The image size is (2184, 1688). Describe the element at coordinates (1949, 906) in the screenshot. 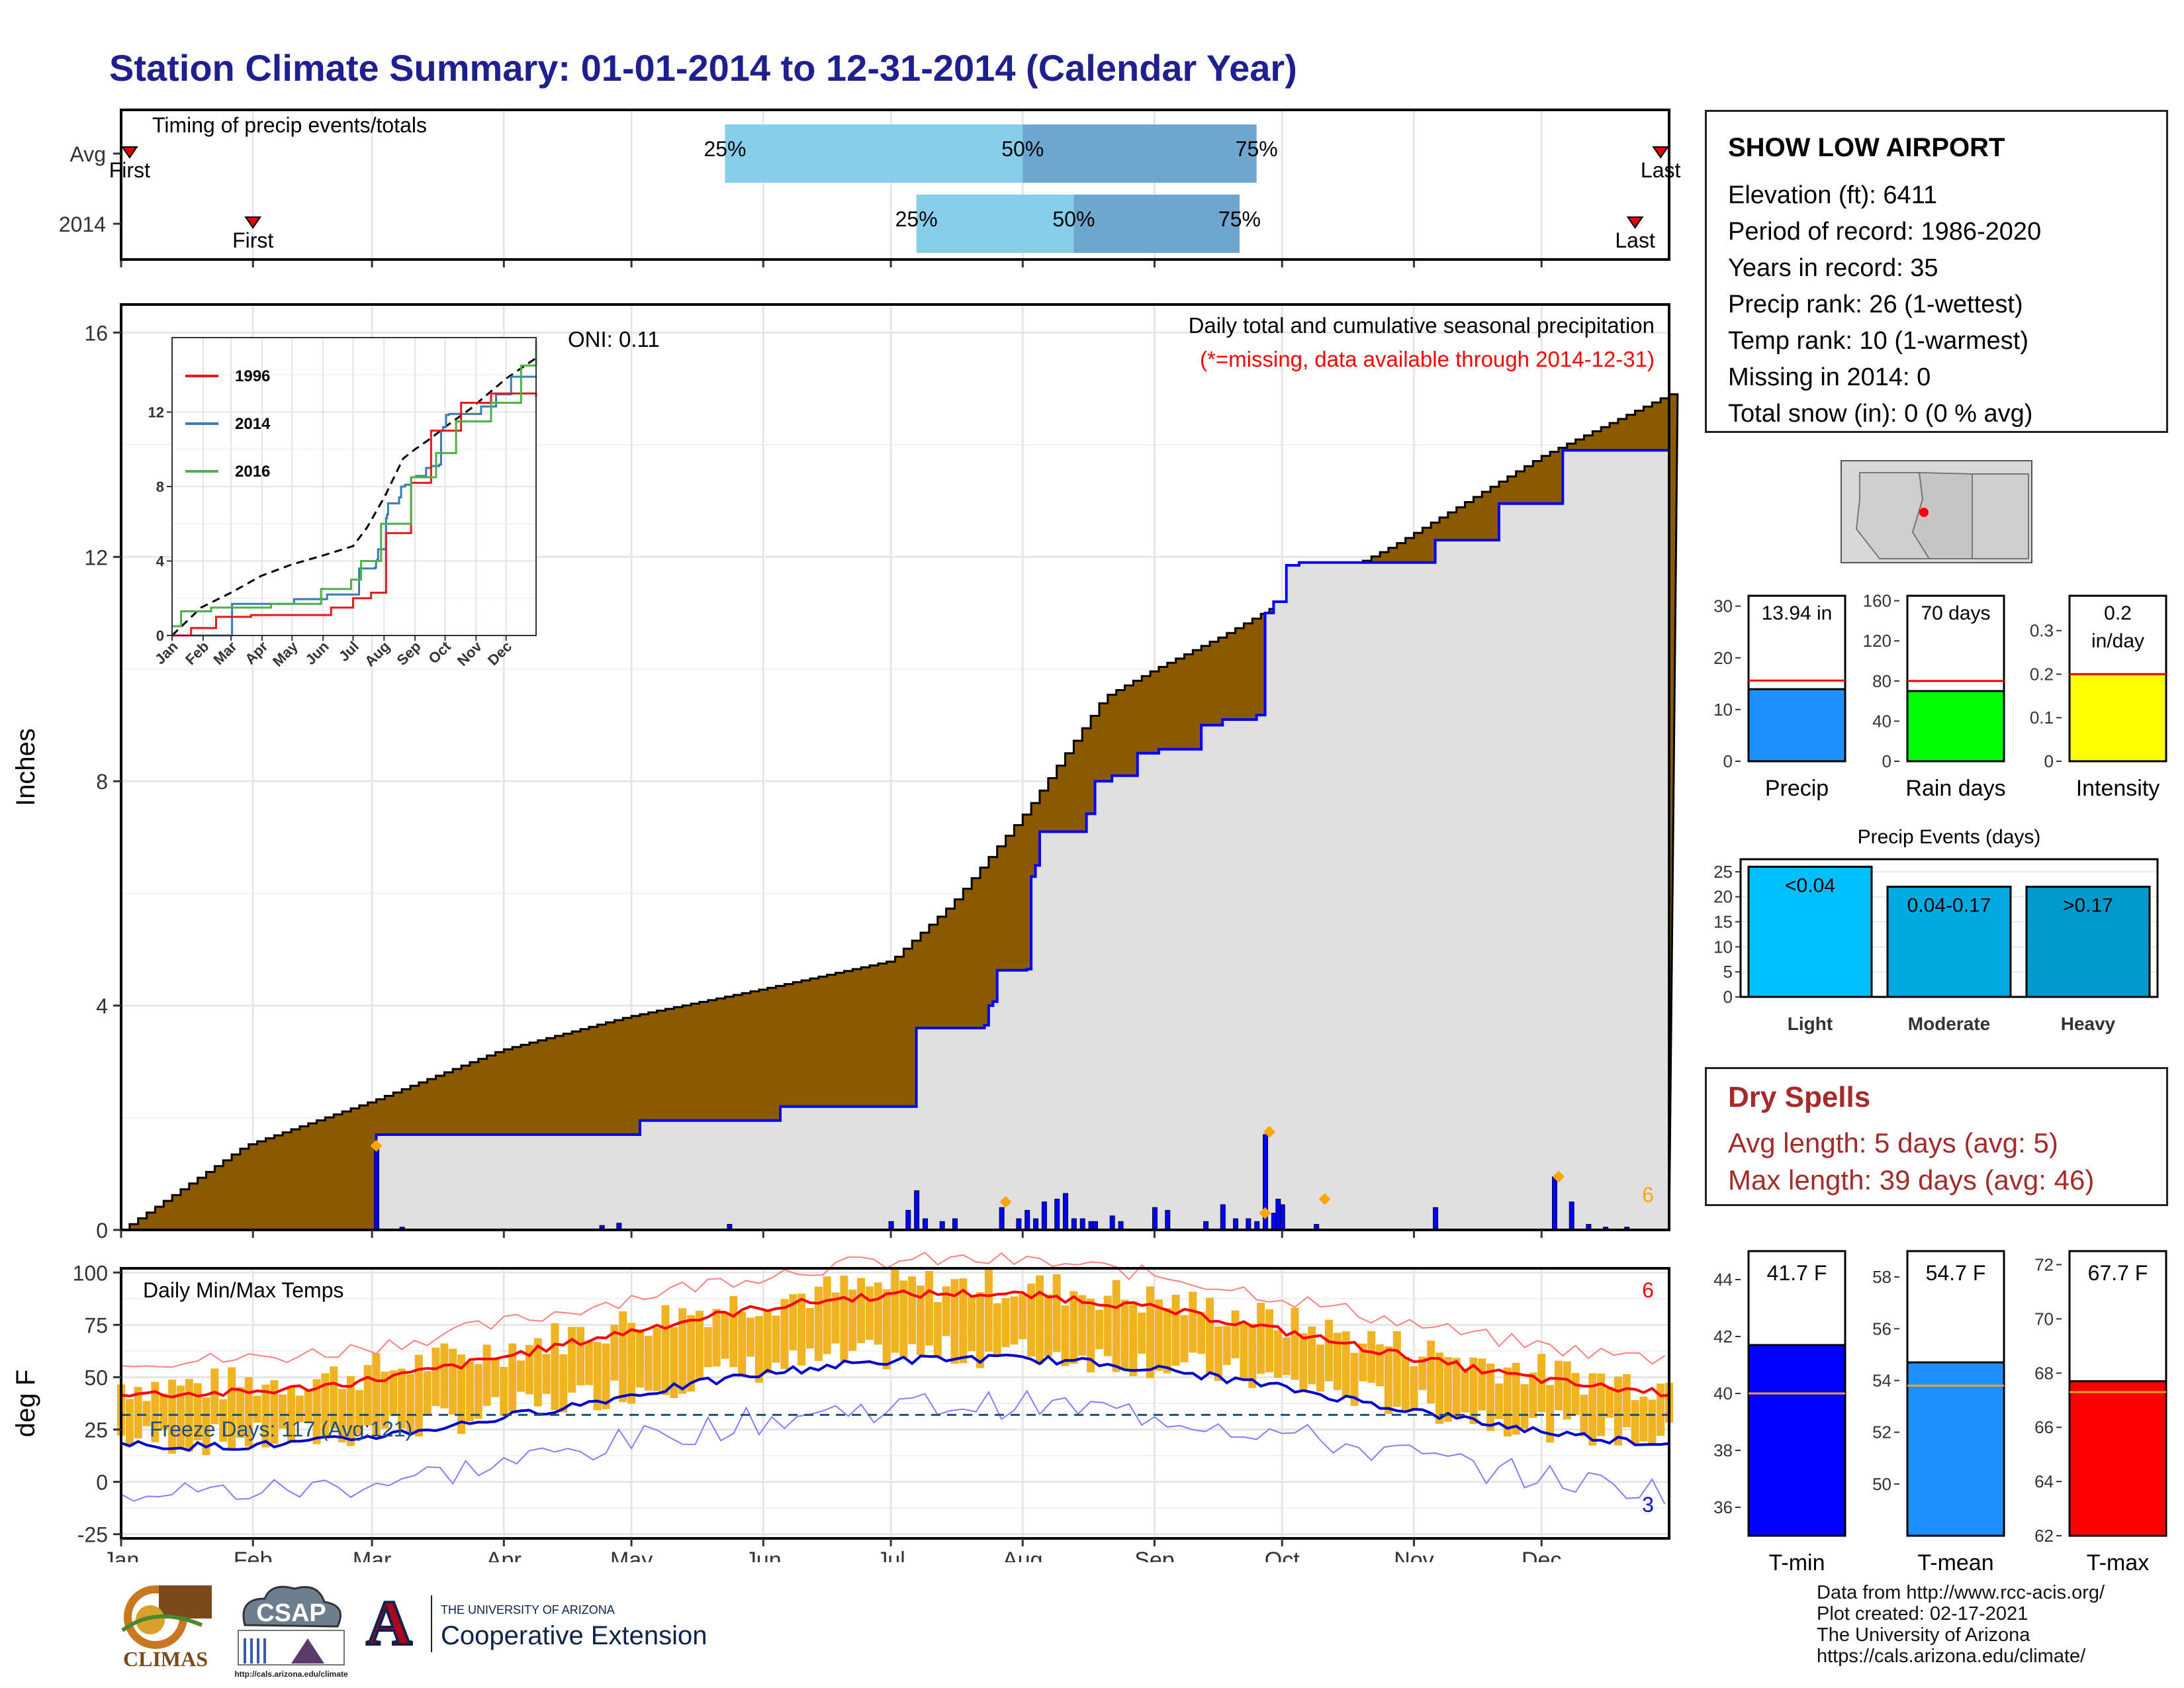

I see `event-bar-label: 0.04-0.17` at that location.